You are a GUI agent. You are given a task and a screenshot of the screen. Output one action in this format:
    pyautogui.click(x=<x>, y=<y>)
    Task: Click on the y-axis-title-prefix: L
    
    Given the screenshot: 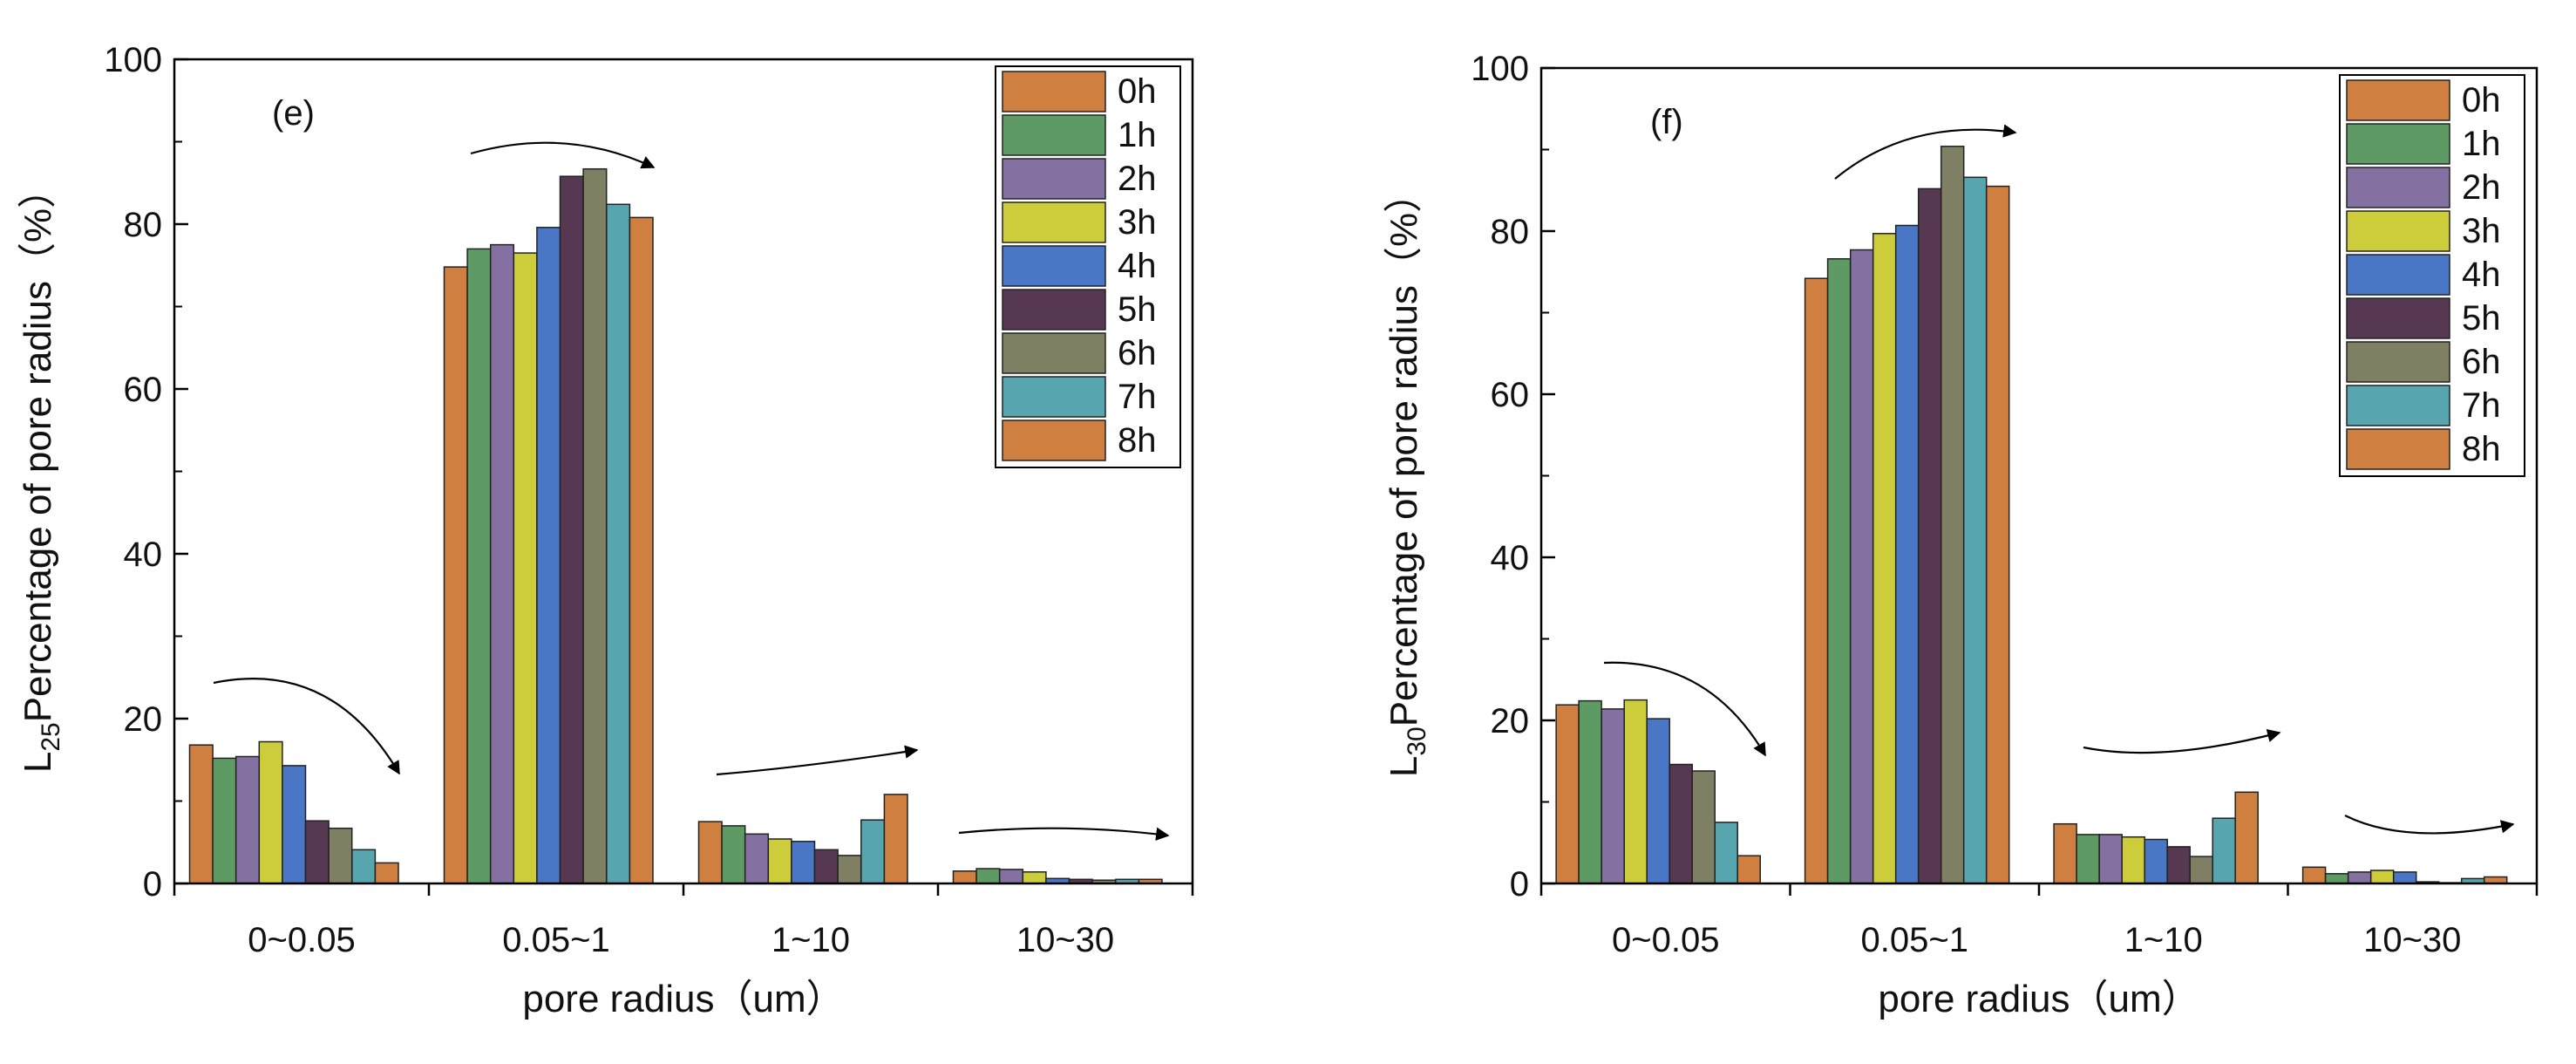 What is the action you would take?
    pyautogui.click(x=38, y=762)
    